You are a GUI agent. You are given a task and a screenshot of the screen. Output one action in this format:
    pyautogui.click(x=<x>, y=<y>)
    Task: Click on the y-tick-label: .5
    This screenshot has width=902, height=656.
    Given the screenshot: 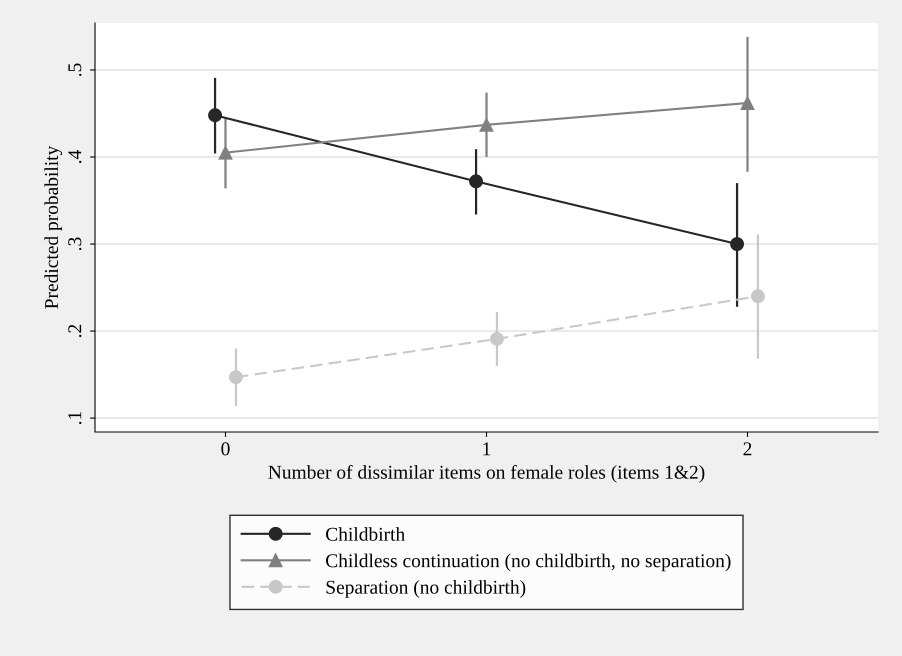 What is the action you would take?
    pyautogui.click(x=75, y=69)
    